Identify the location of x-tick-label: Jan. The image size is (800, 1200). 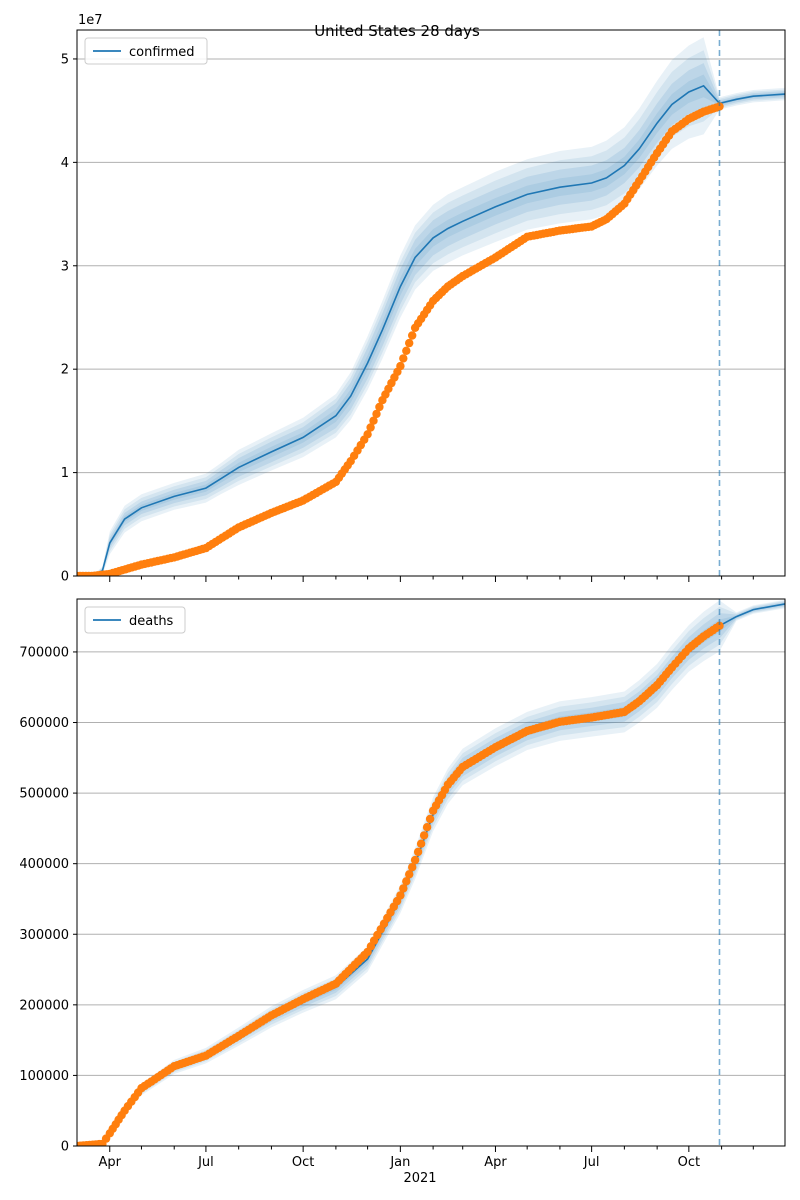
(399, 1162).